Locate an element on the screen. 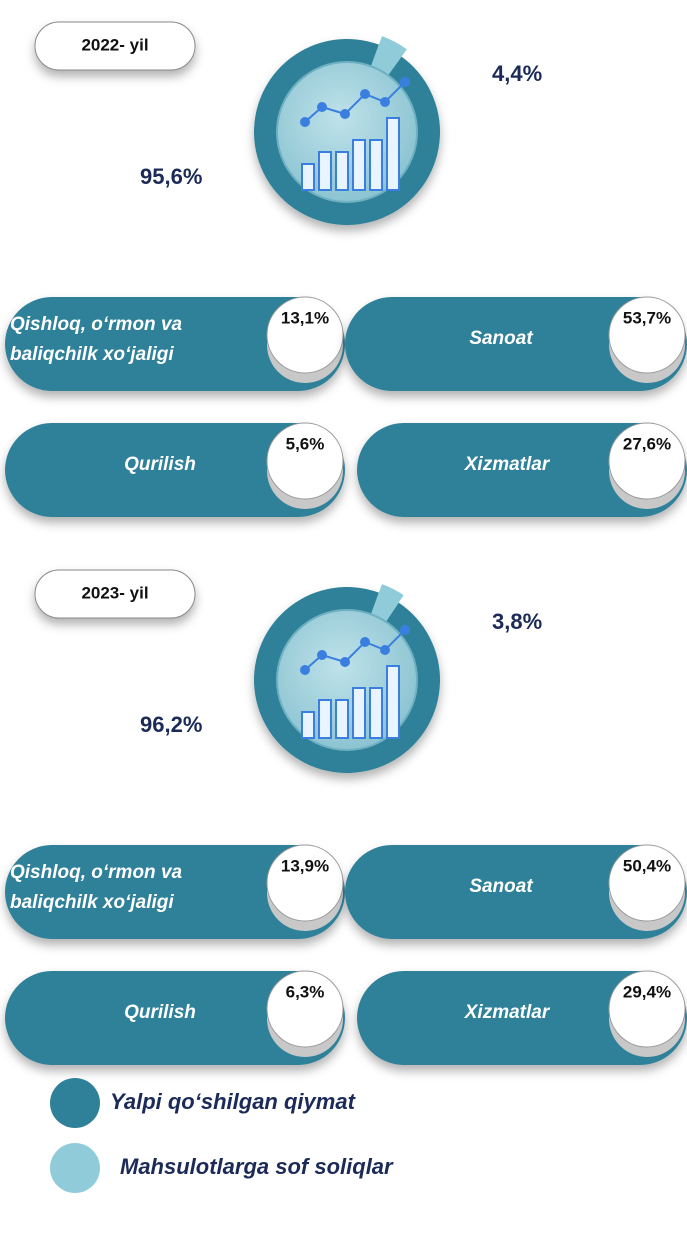 The width and height of the screenshot is (687, 1248). value-label: 13,9% is located at coordinates (305, 865).